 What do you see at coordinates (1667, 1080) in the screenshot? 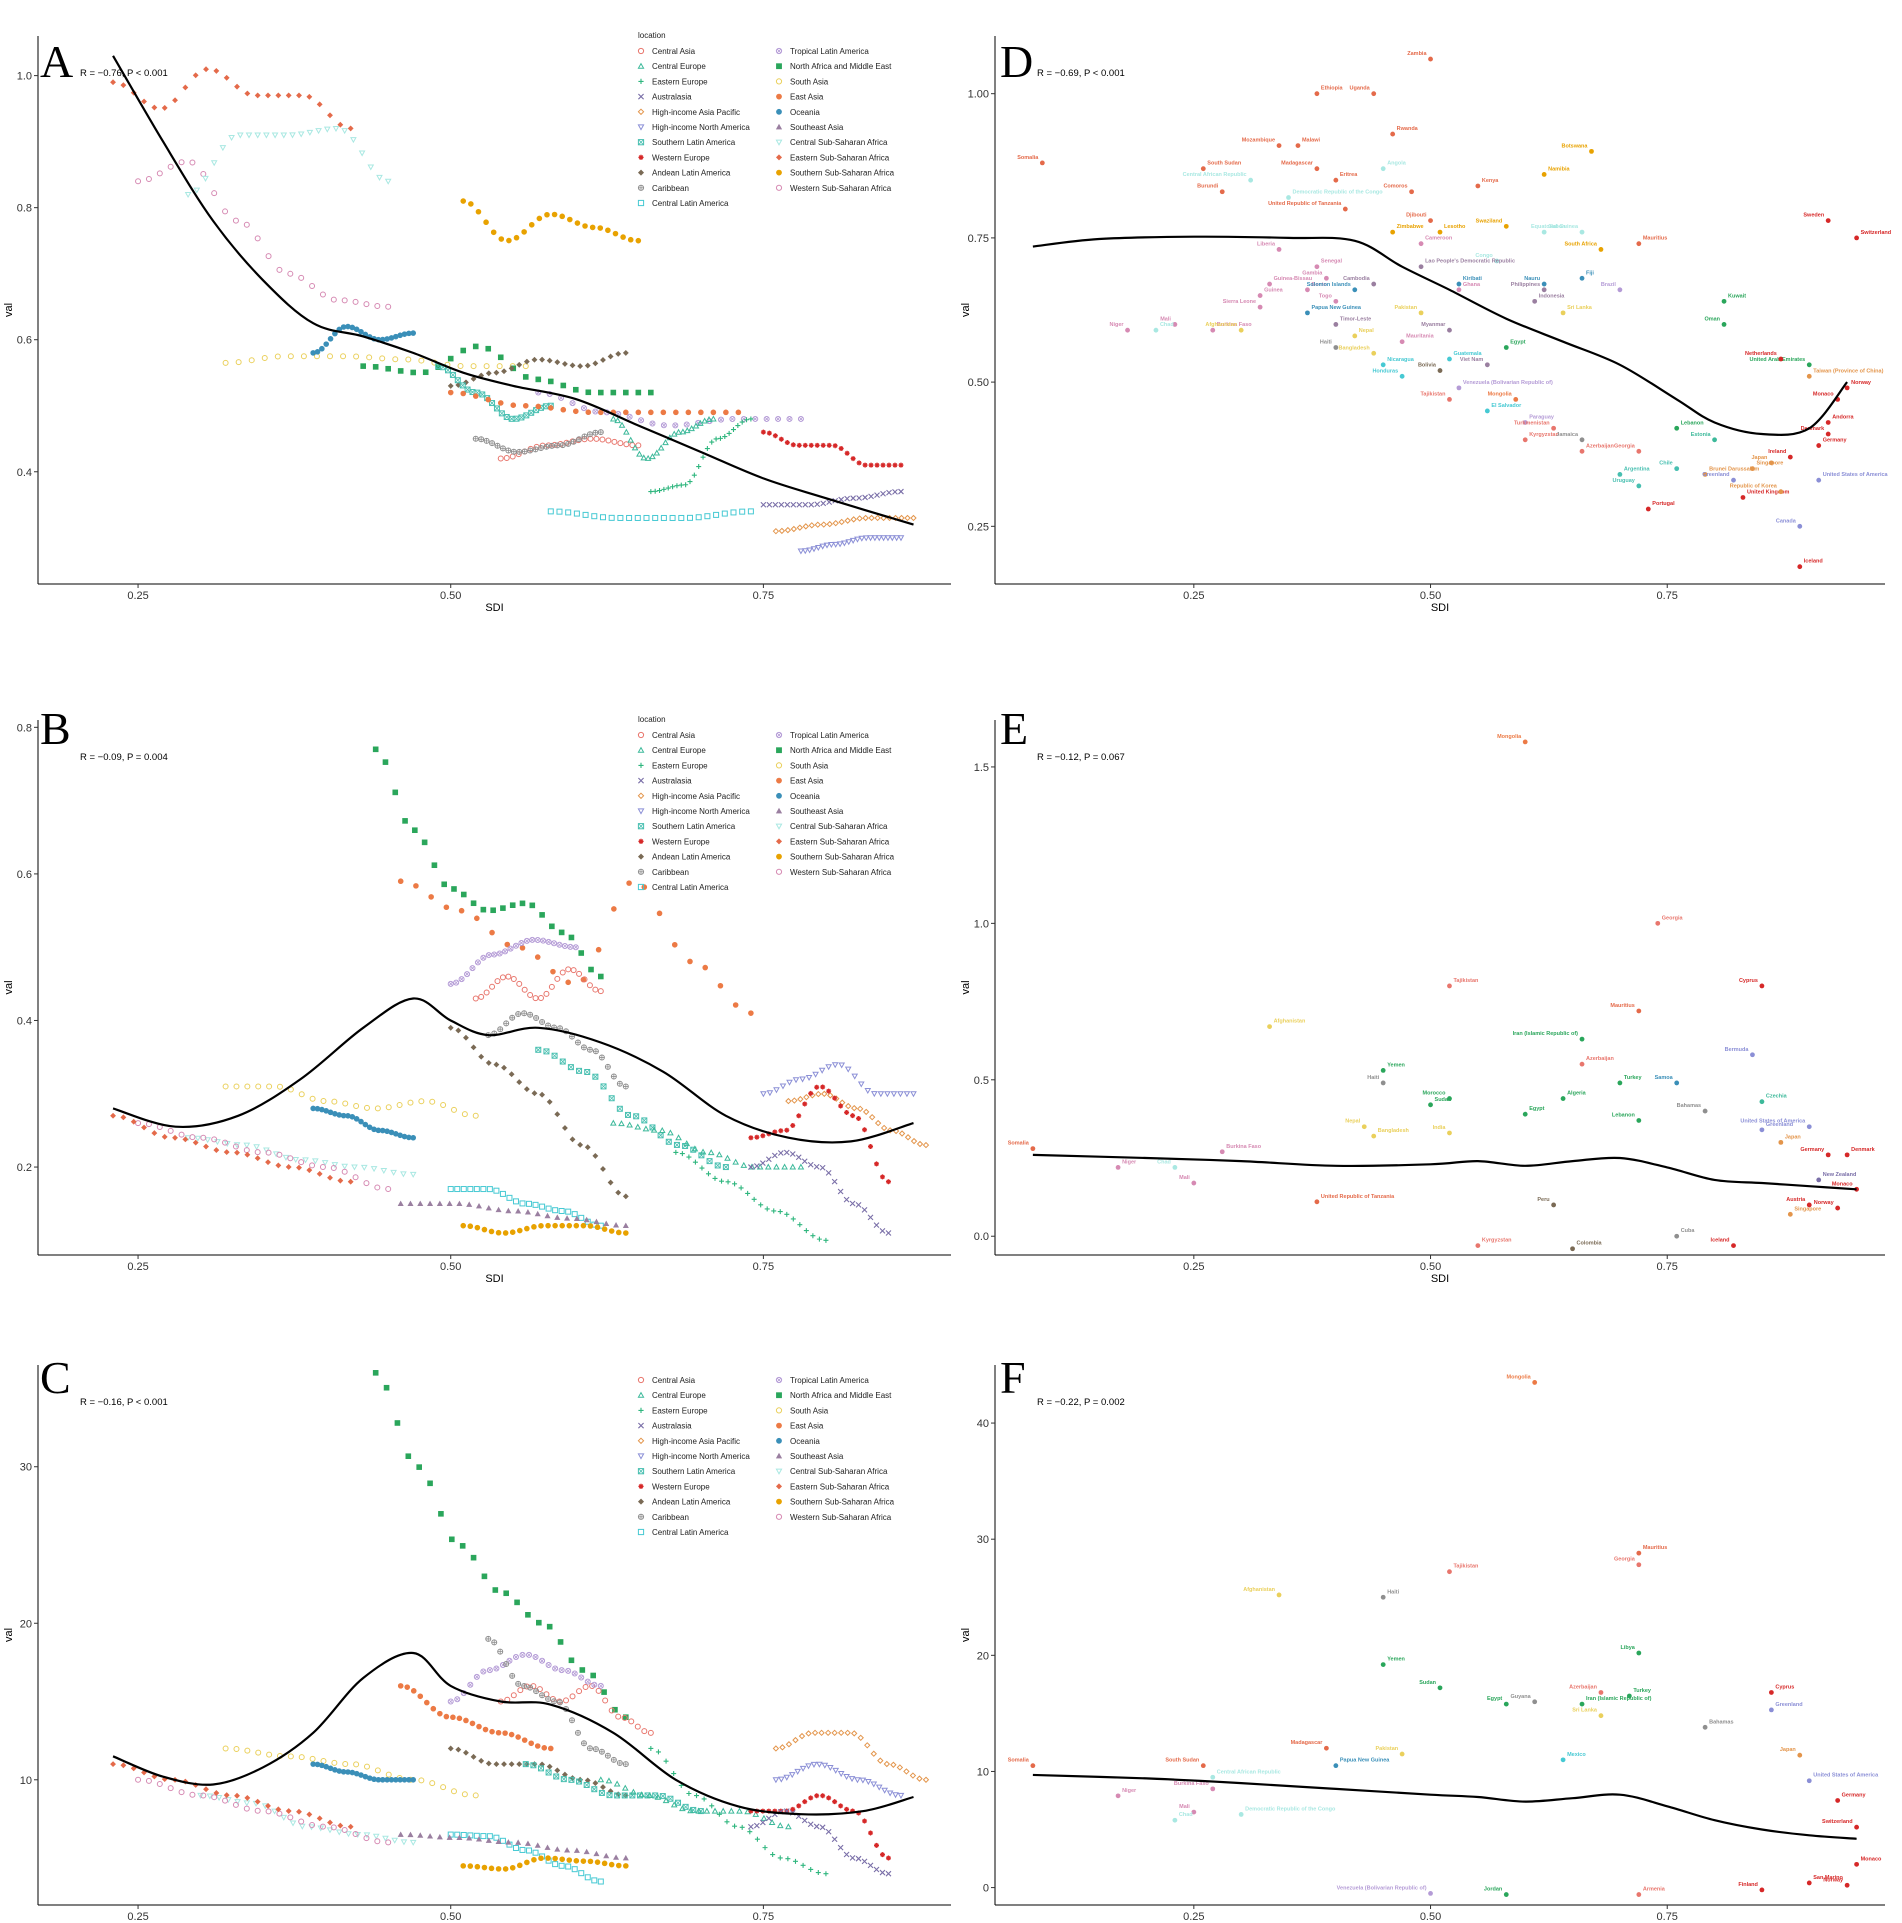
I see `country-point: Samoa` at bounding box center [1667, 1080].